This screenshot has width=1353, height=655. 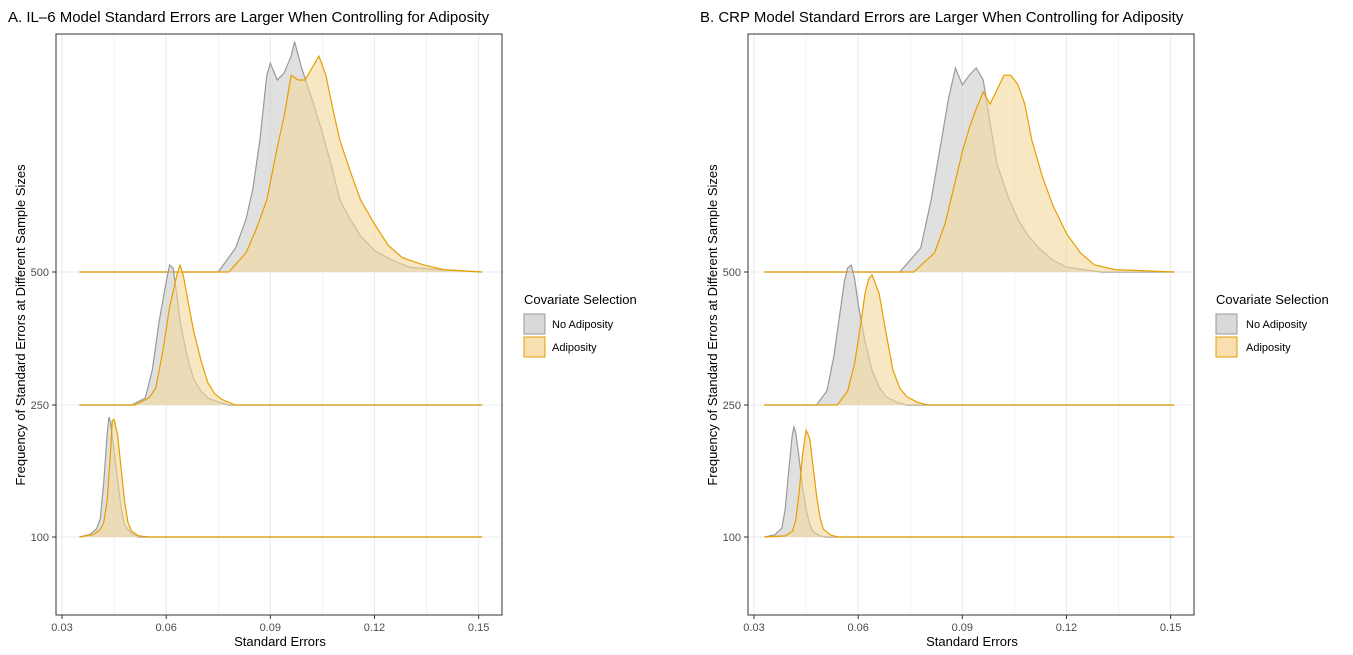 I want to click on panel-a-y-tick-label: 500, so click(x=40, y=273).